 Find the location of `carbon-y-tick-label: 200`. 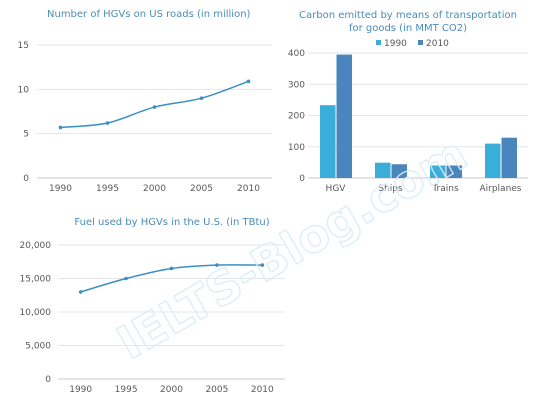

carbon-y-tick-label: 200 is located at coordinates (296, 117).